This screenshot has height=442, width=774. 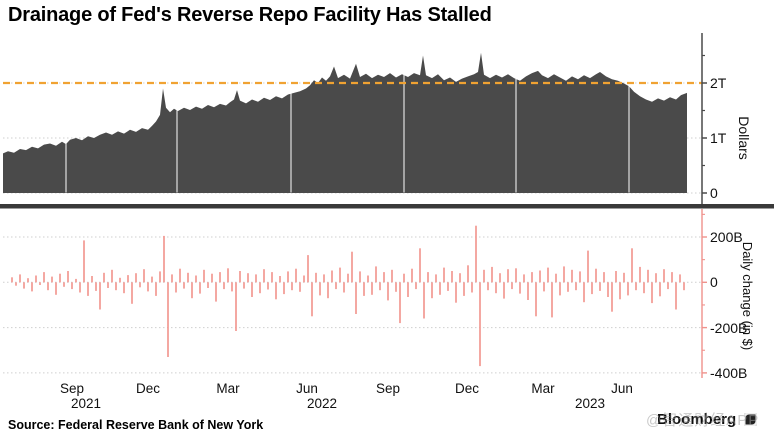 What do you see at coordinates (747, 296) in the screenshot?
I see `bottom-y-axis-title: Daily change (in $)` at bounding box center [747, 296].